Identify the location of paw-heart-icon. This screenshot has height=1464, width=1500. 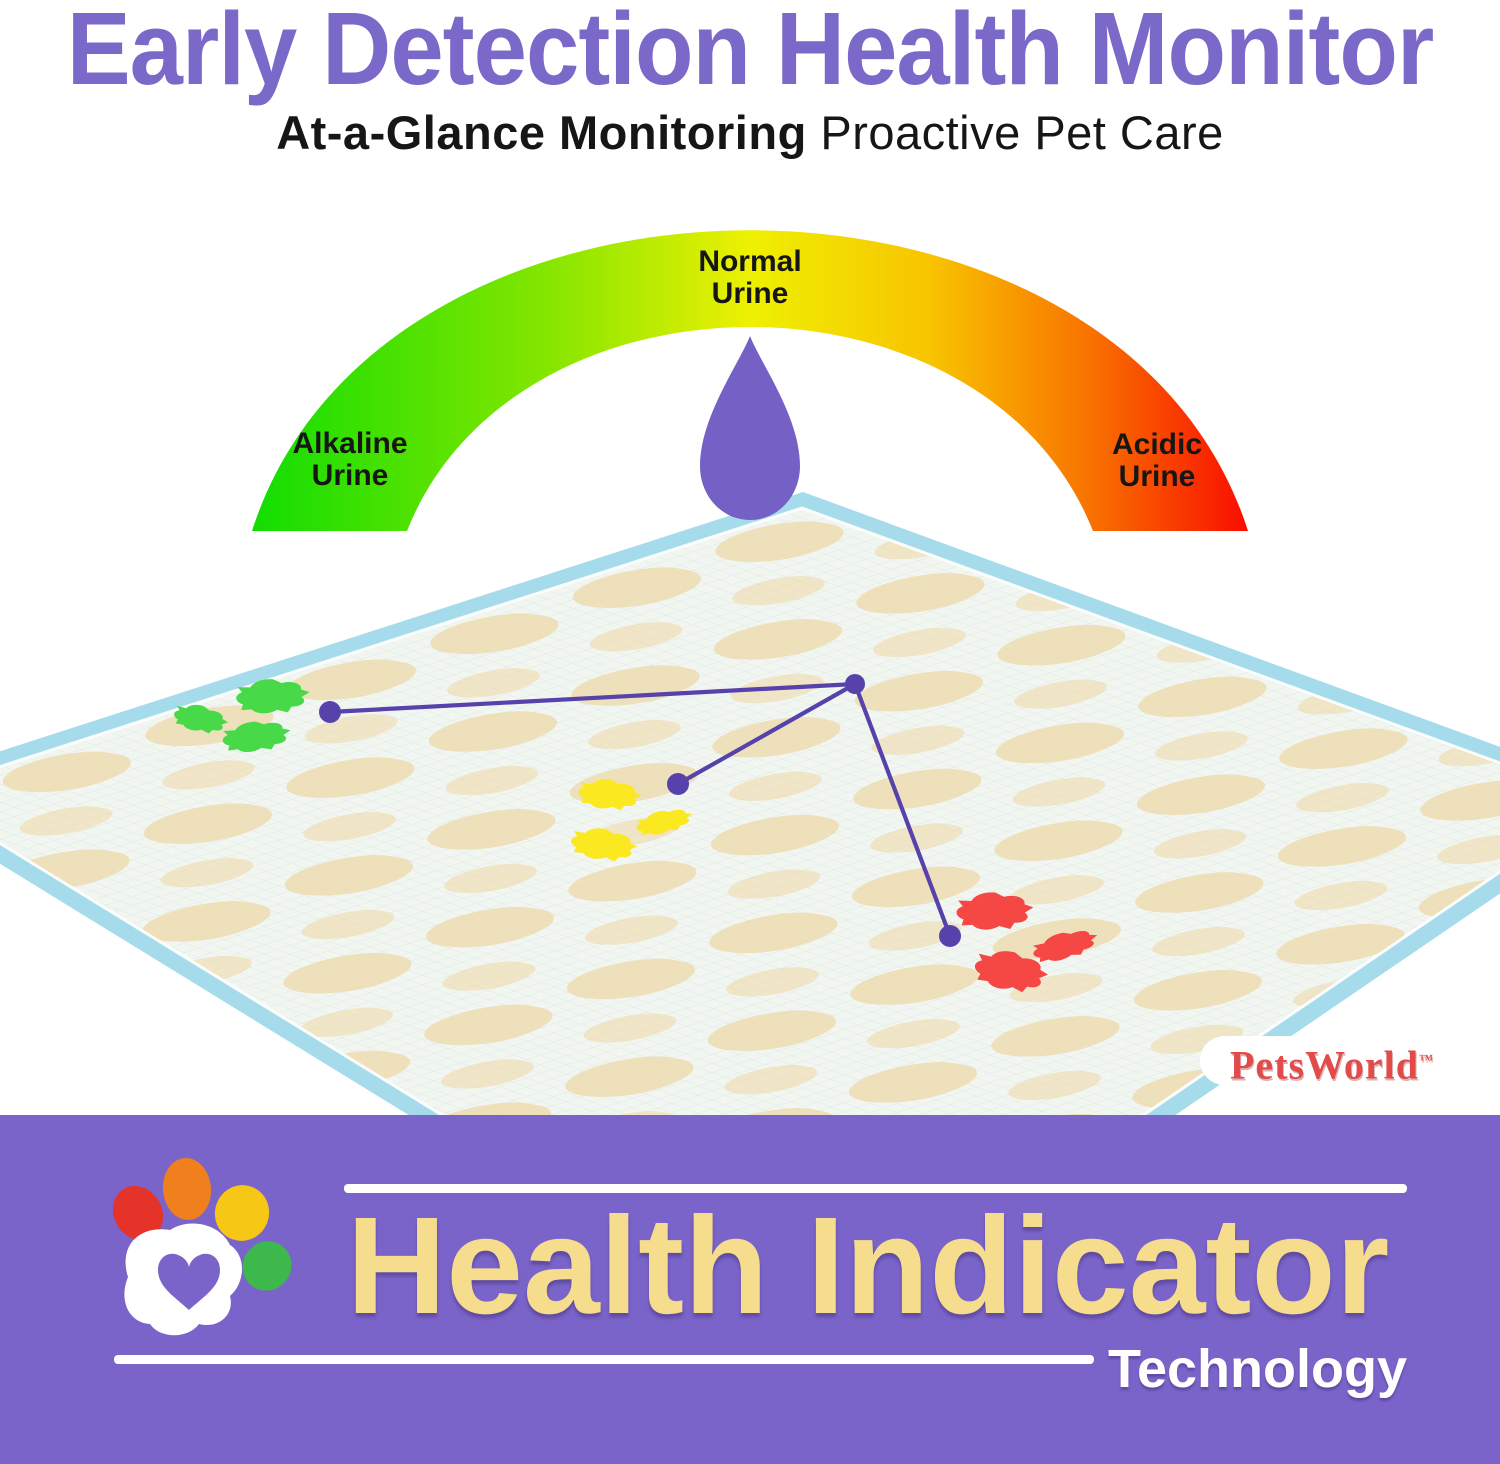
(202, 1247).